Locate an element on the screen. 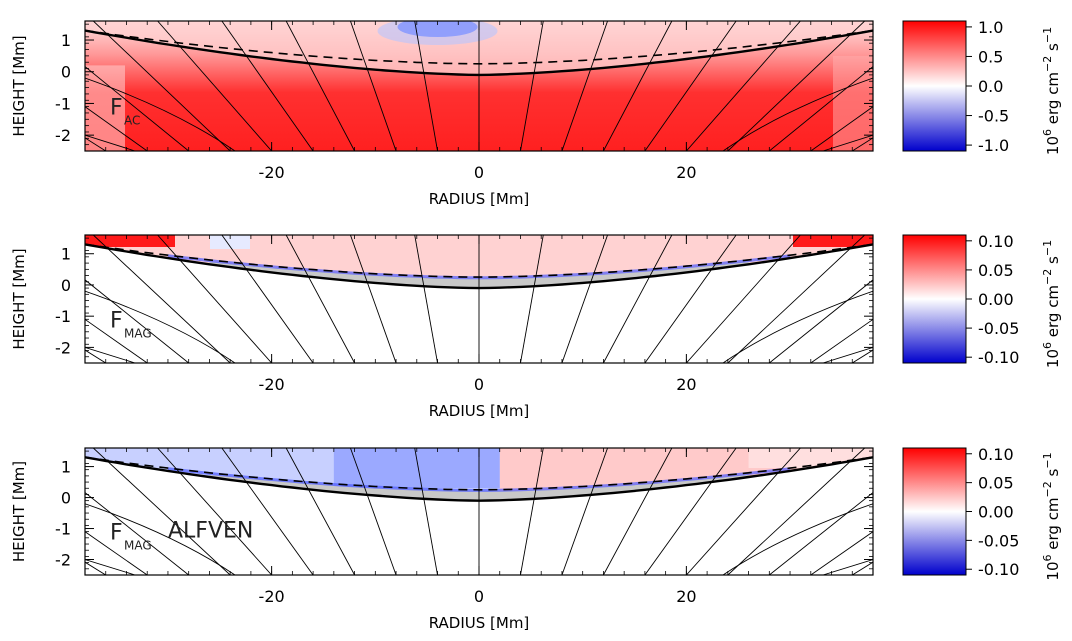 Image resolution: width=1072 pixels, height=641 pixels. strong-positive-left is located at coordinates (130, 241).